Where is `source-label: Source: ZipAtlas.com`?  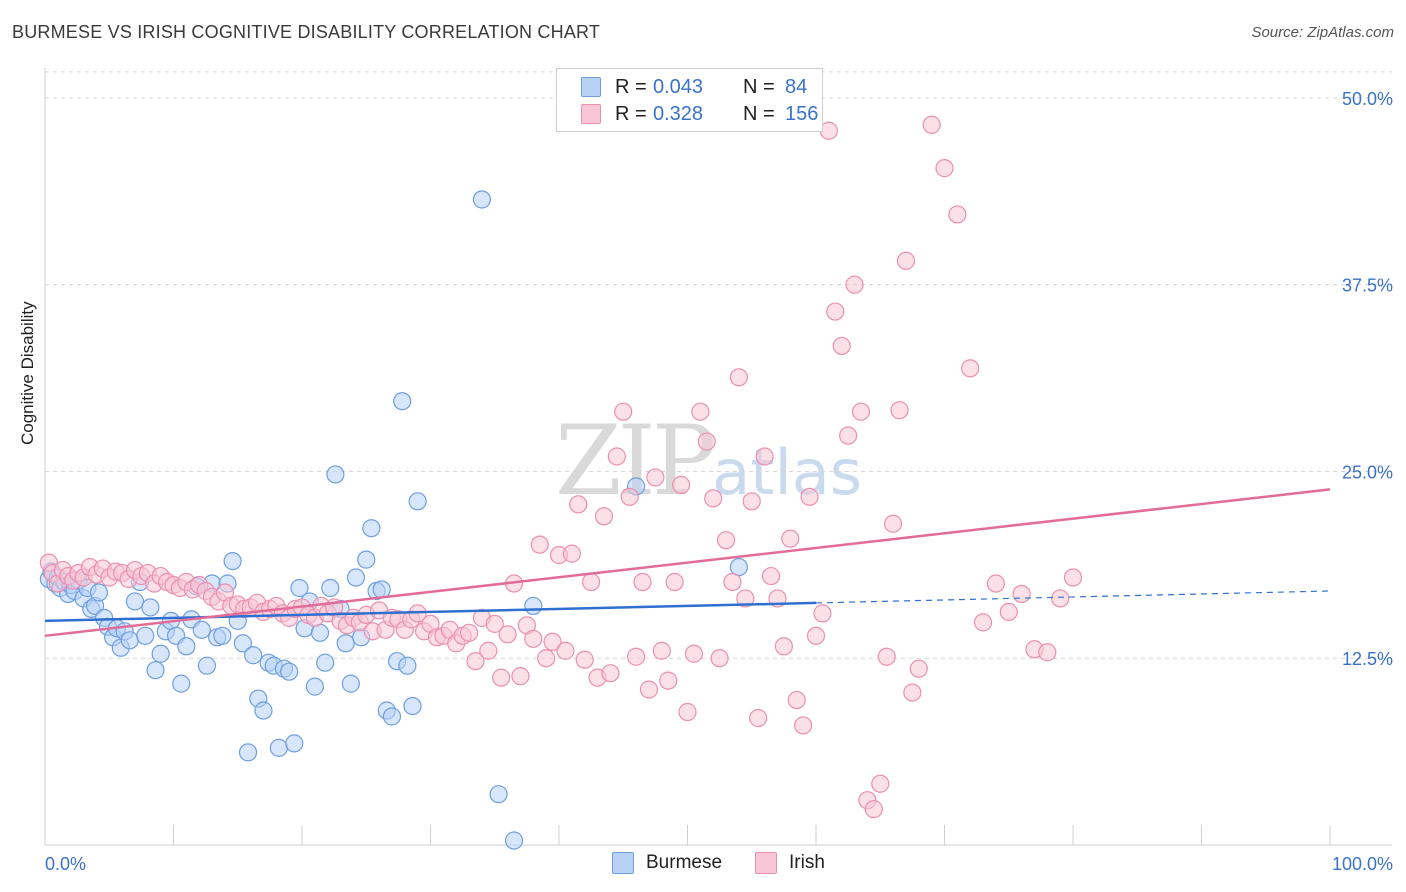
source-label: Source: ZipAtlas.com is located at coordinates (1322, 32).